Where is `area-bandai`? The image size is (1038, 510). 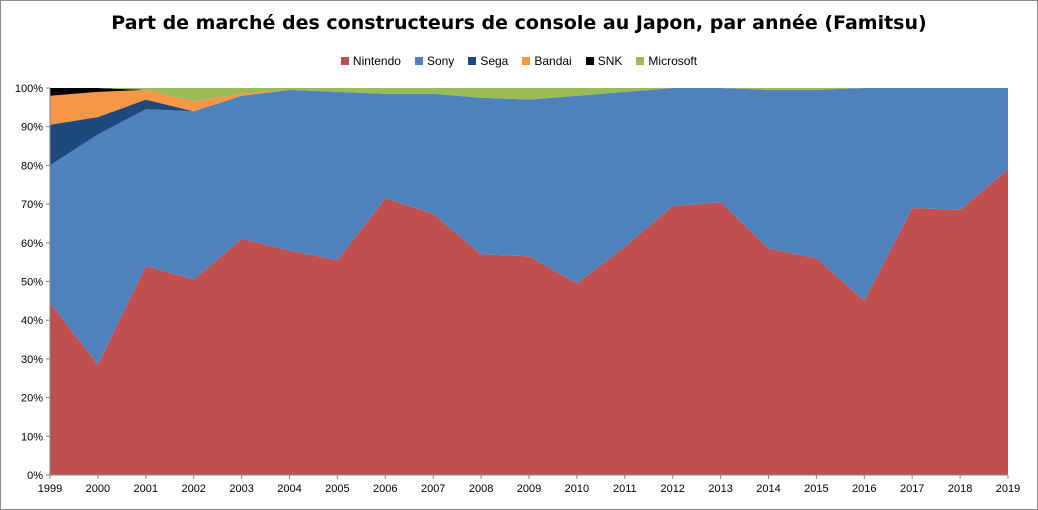 area-bandai is located at coordinates (529, 106).